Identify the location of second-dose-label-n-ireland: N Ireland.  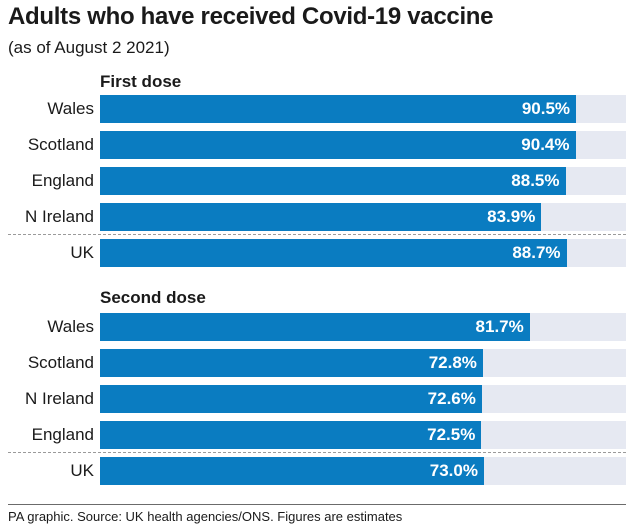
(59, 398).